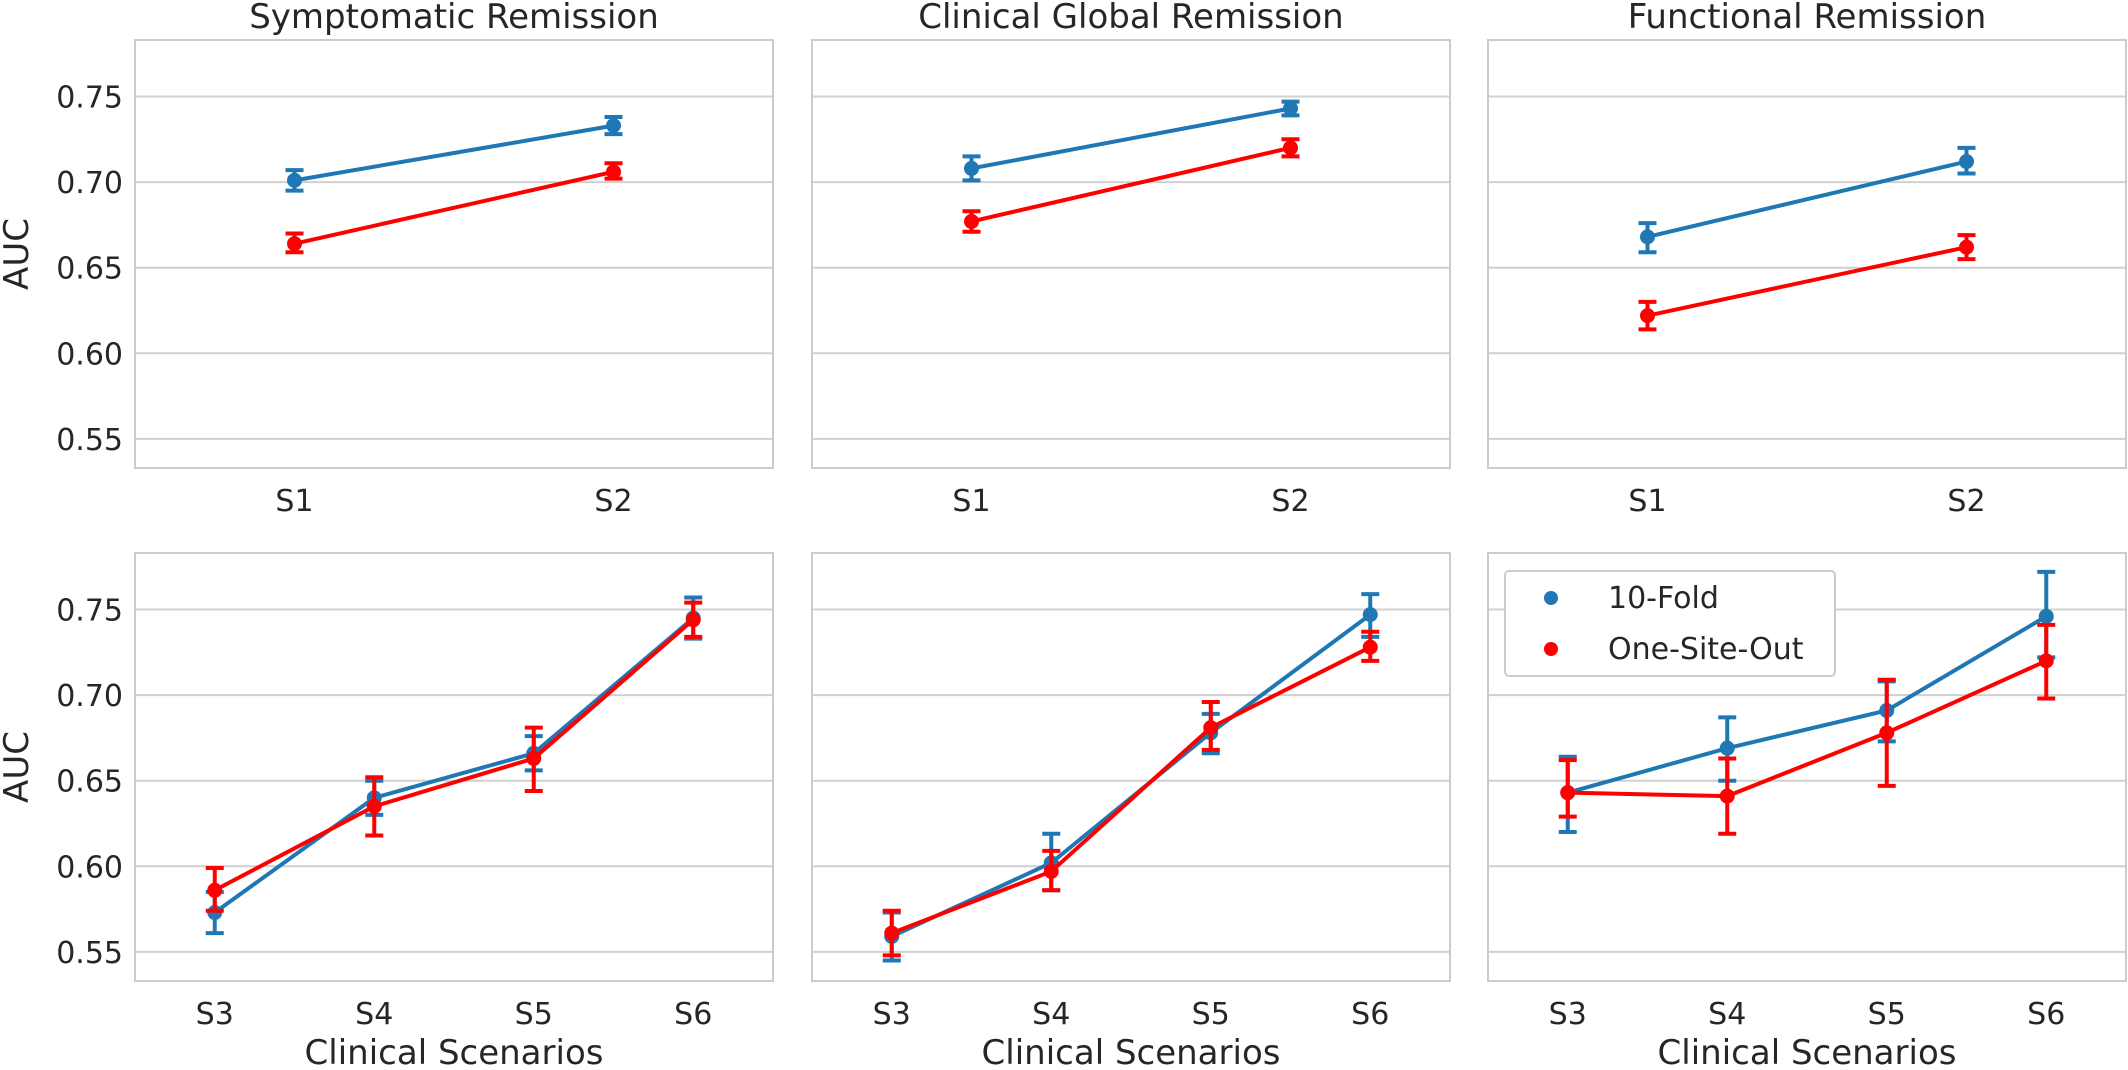 Image resolution: width=2128 pixels, height=1070 pixels. Describe the element at coordinates (1130, 18) in the screenshot. I see `panel-title: Clinical Global Remission` at that location.